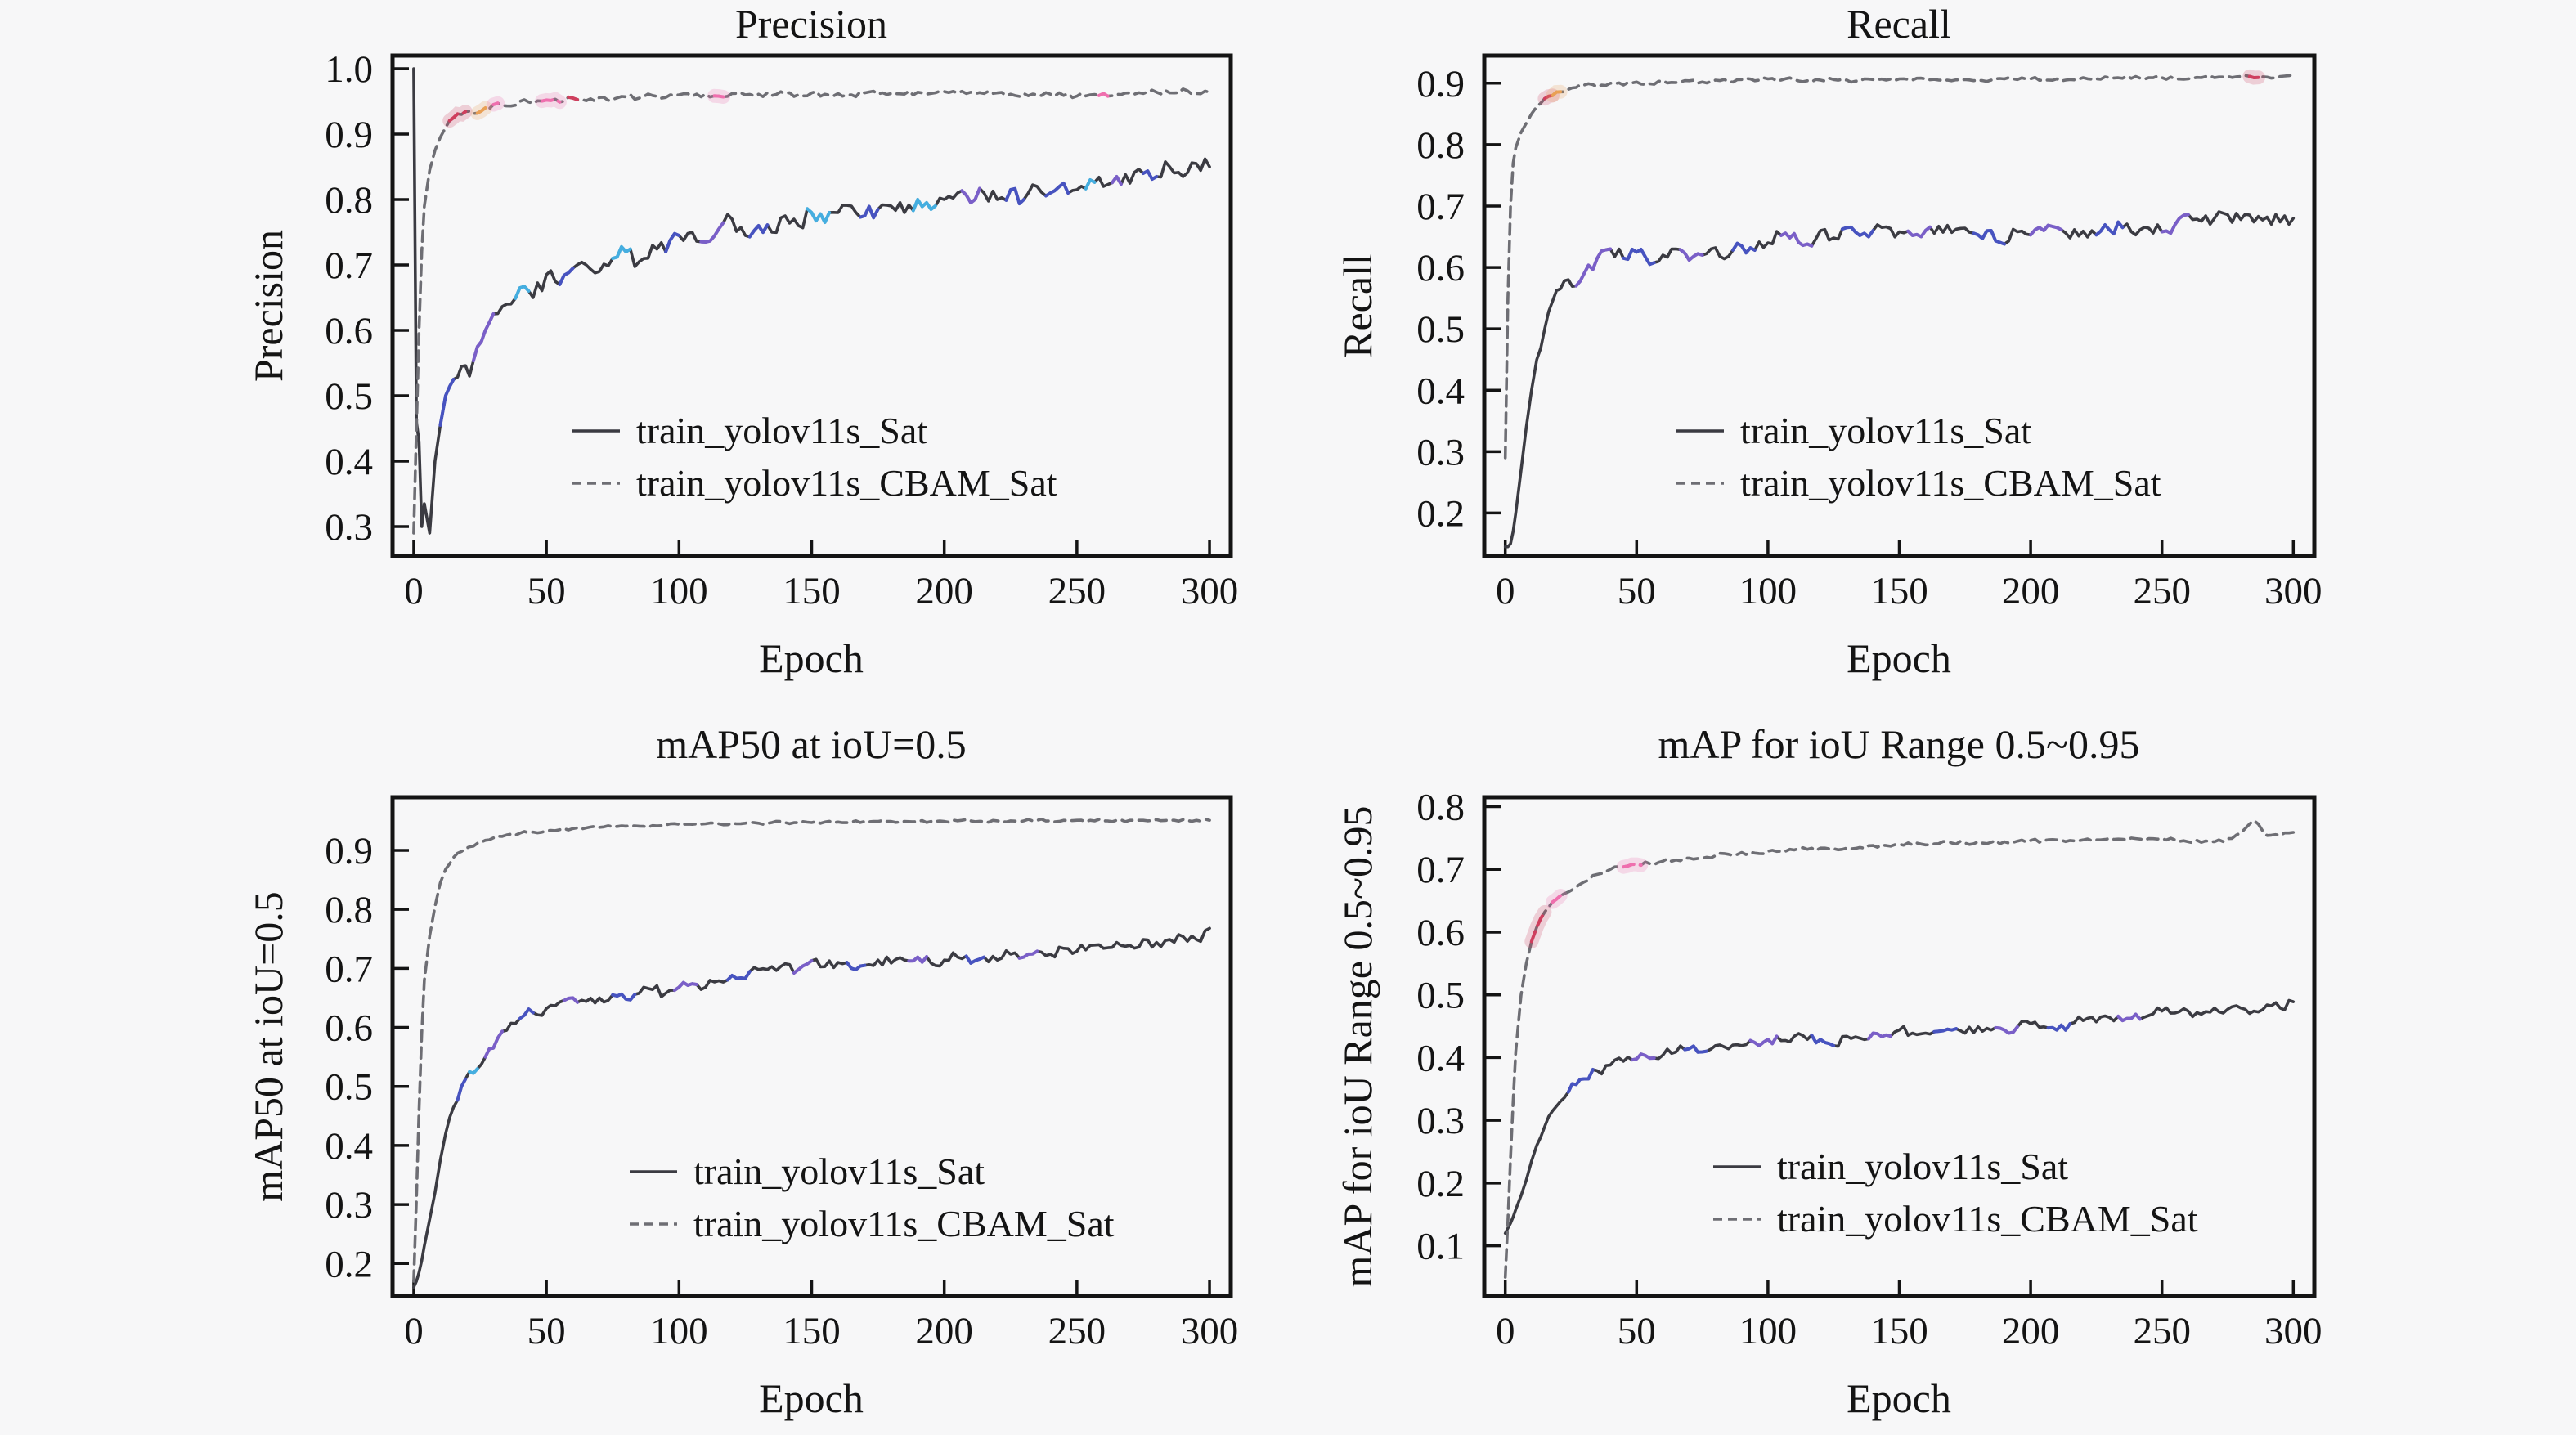 The width and height of the screenshot is (2576, 1435). Describe the element at coordinates (268, 306) in the screenshot. I see `precision-ylabel: Precision` at that location.